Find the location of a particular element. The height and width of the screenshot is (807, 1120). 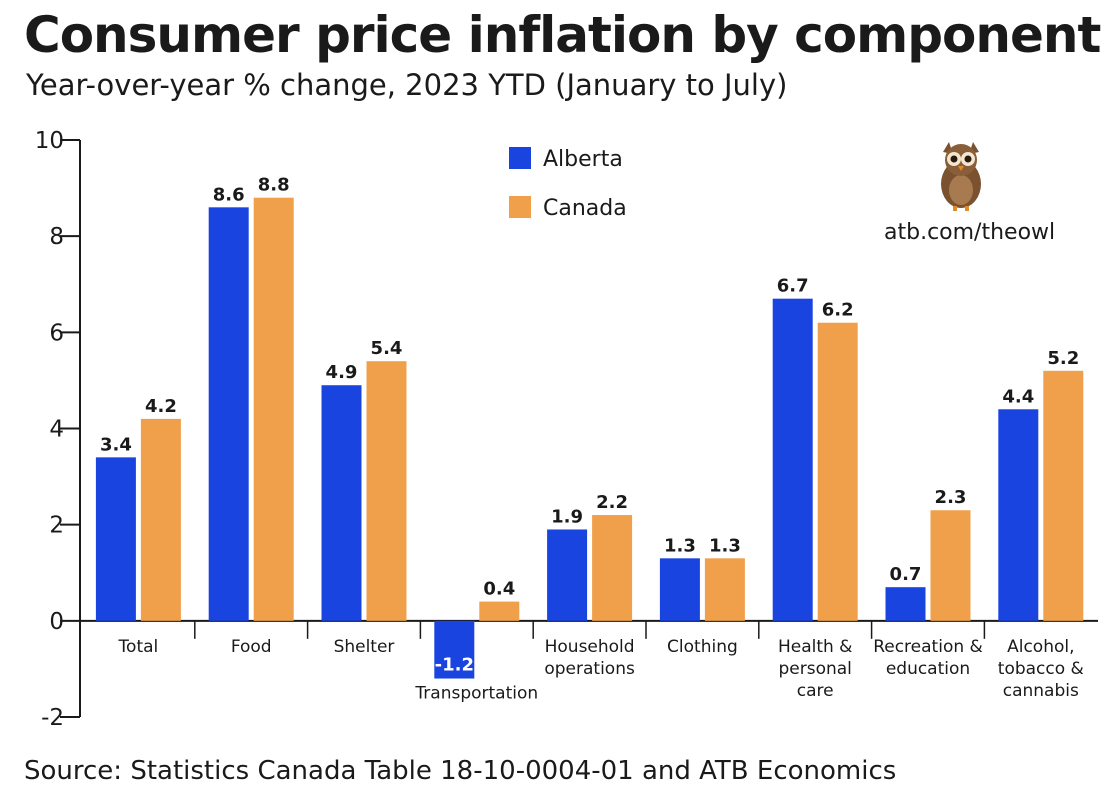

chart-title: Consumer price inflation by component is located at coordinates (562, 35).